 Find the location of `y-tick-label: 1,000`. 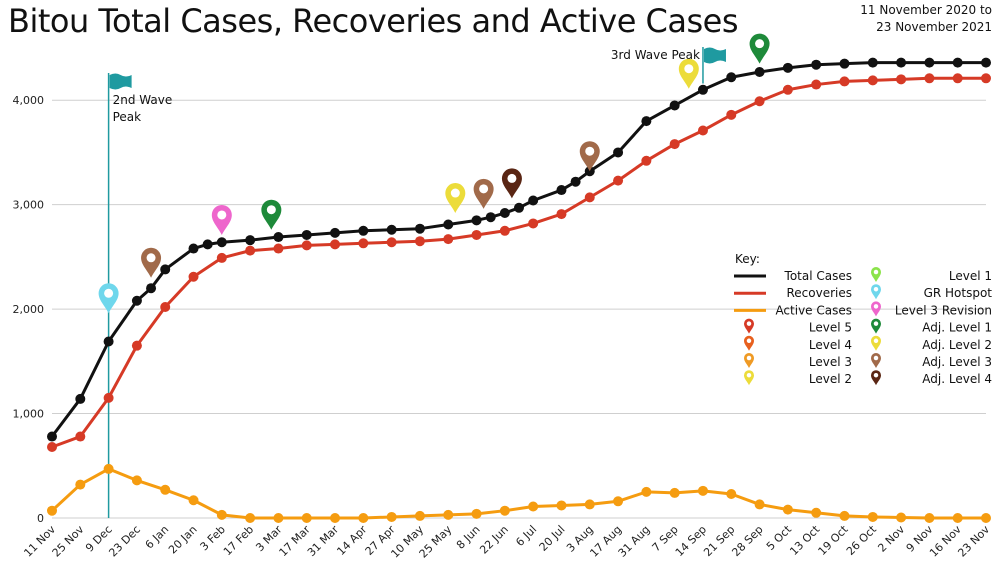

y-tick-label: 1,000 is located at coordinates (29, 414).